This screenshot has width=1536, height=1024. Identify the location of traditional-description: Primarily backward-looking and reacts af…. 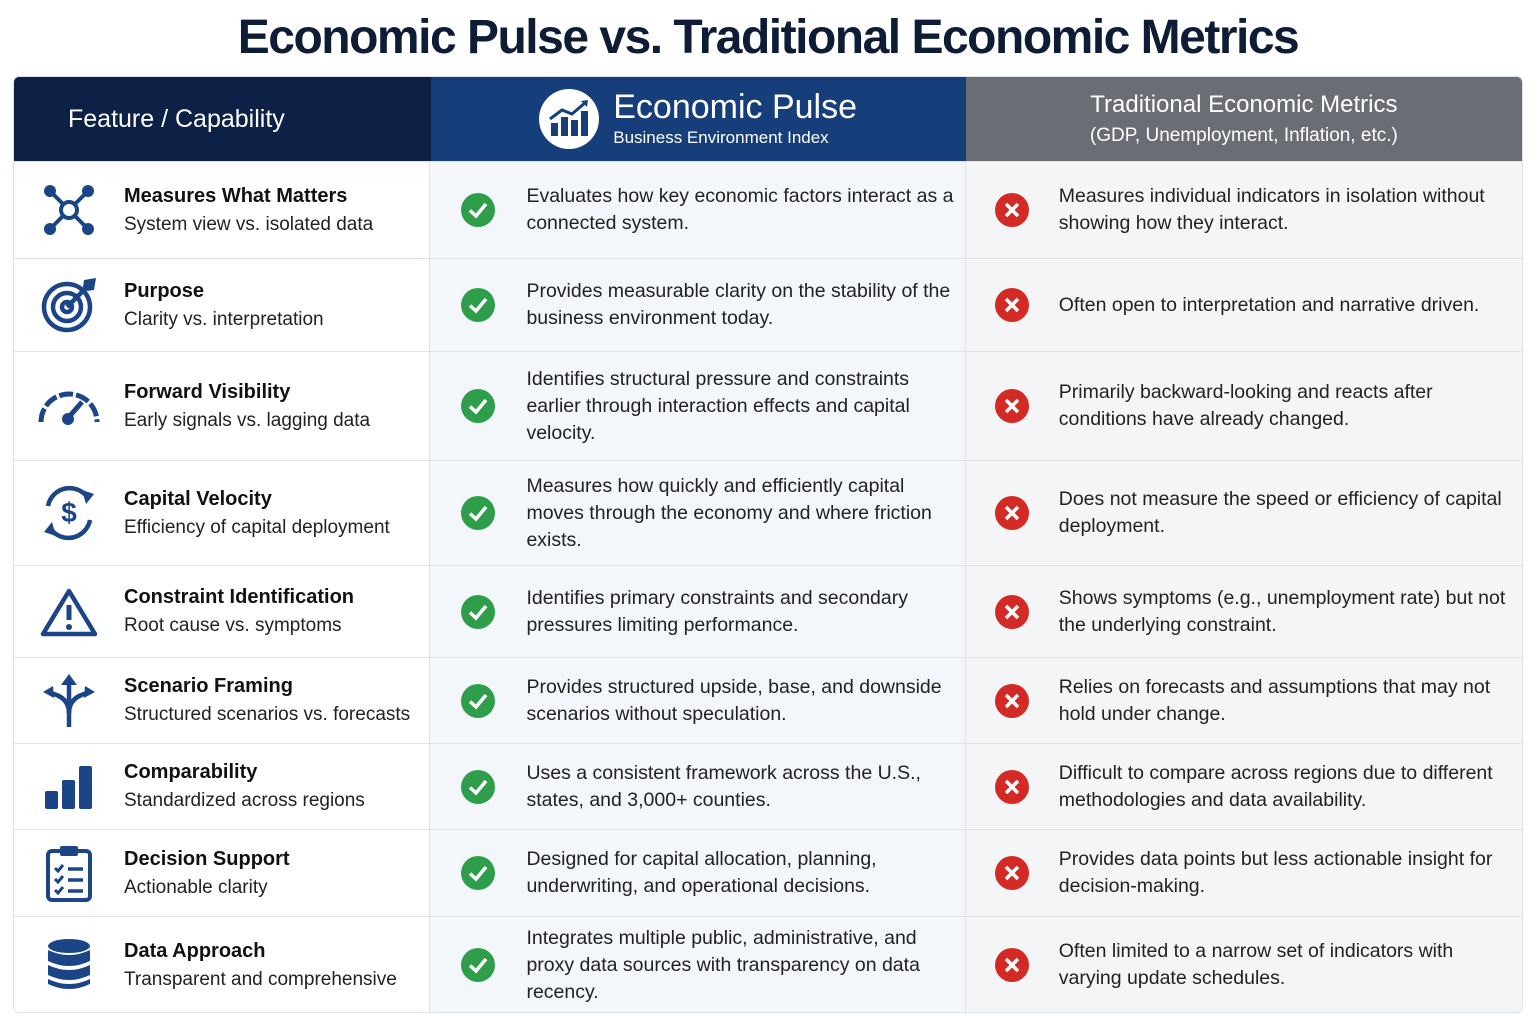
(1245, 405).